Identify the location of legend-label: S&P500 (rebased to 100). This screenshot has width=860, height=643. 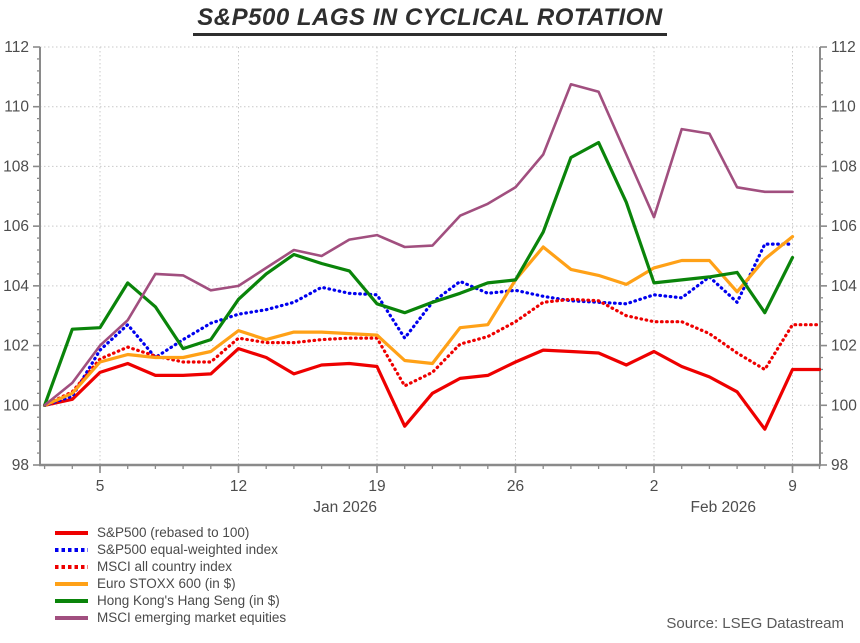
(173, 532).